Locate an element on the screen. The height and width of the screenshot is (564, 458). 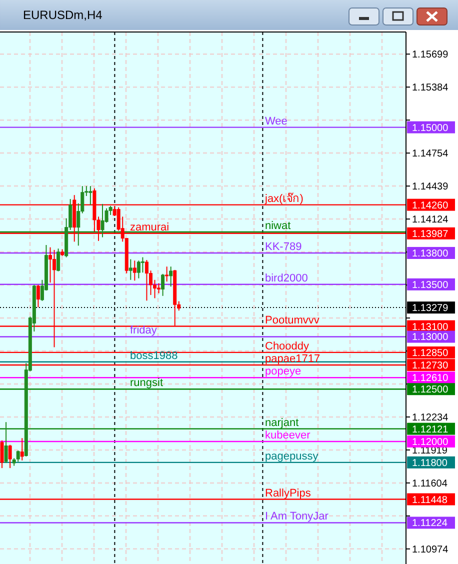
y-tick-label: 1.15384 is located at coordinates (430, 88).